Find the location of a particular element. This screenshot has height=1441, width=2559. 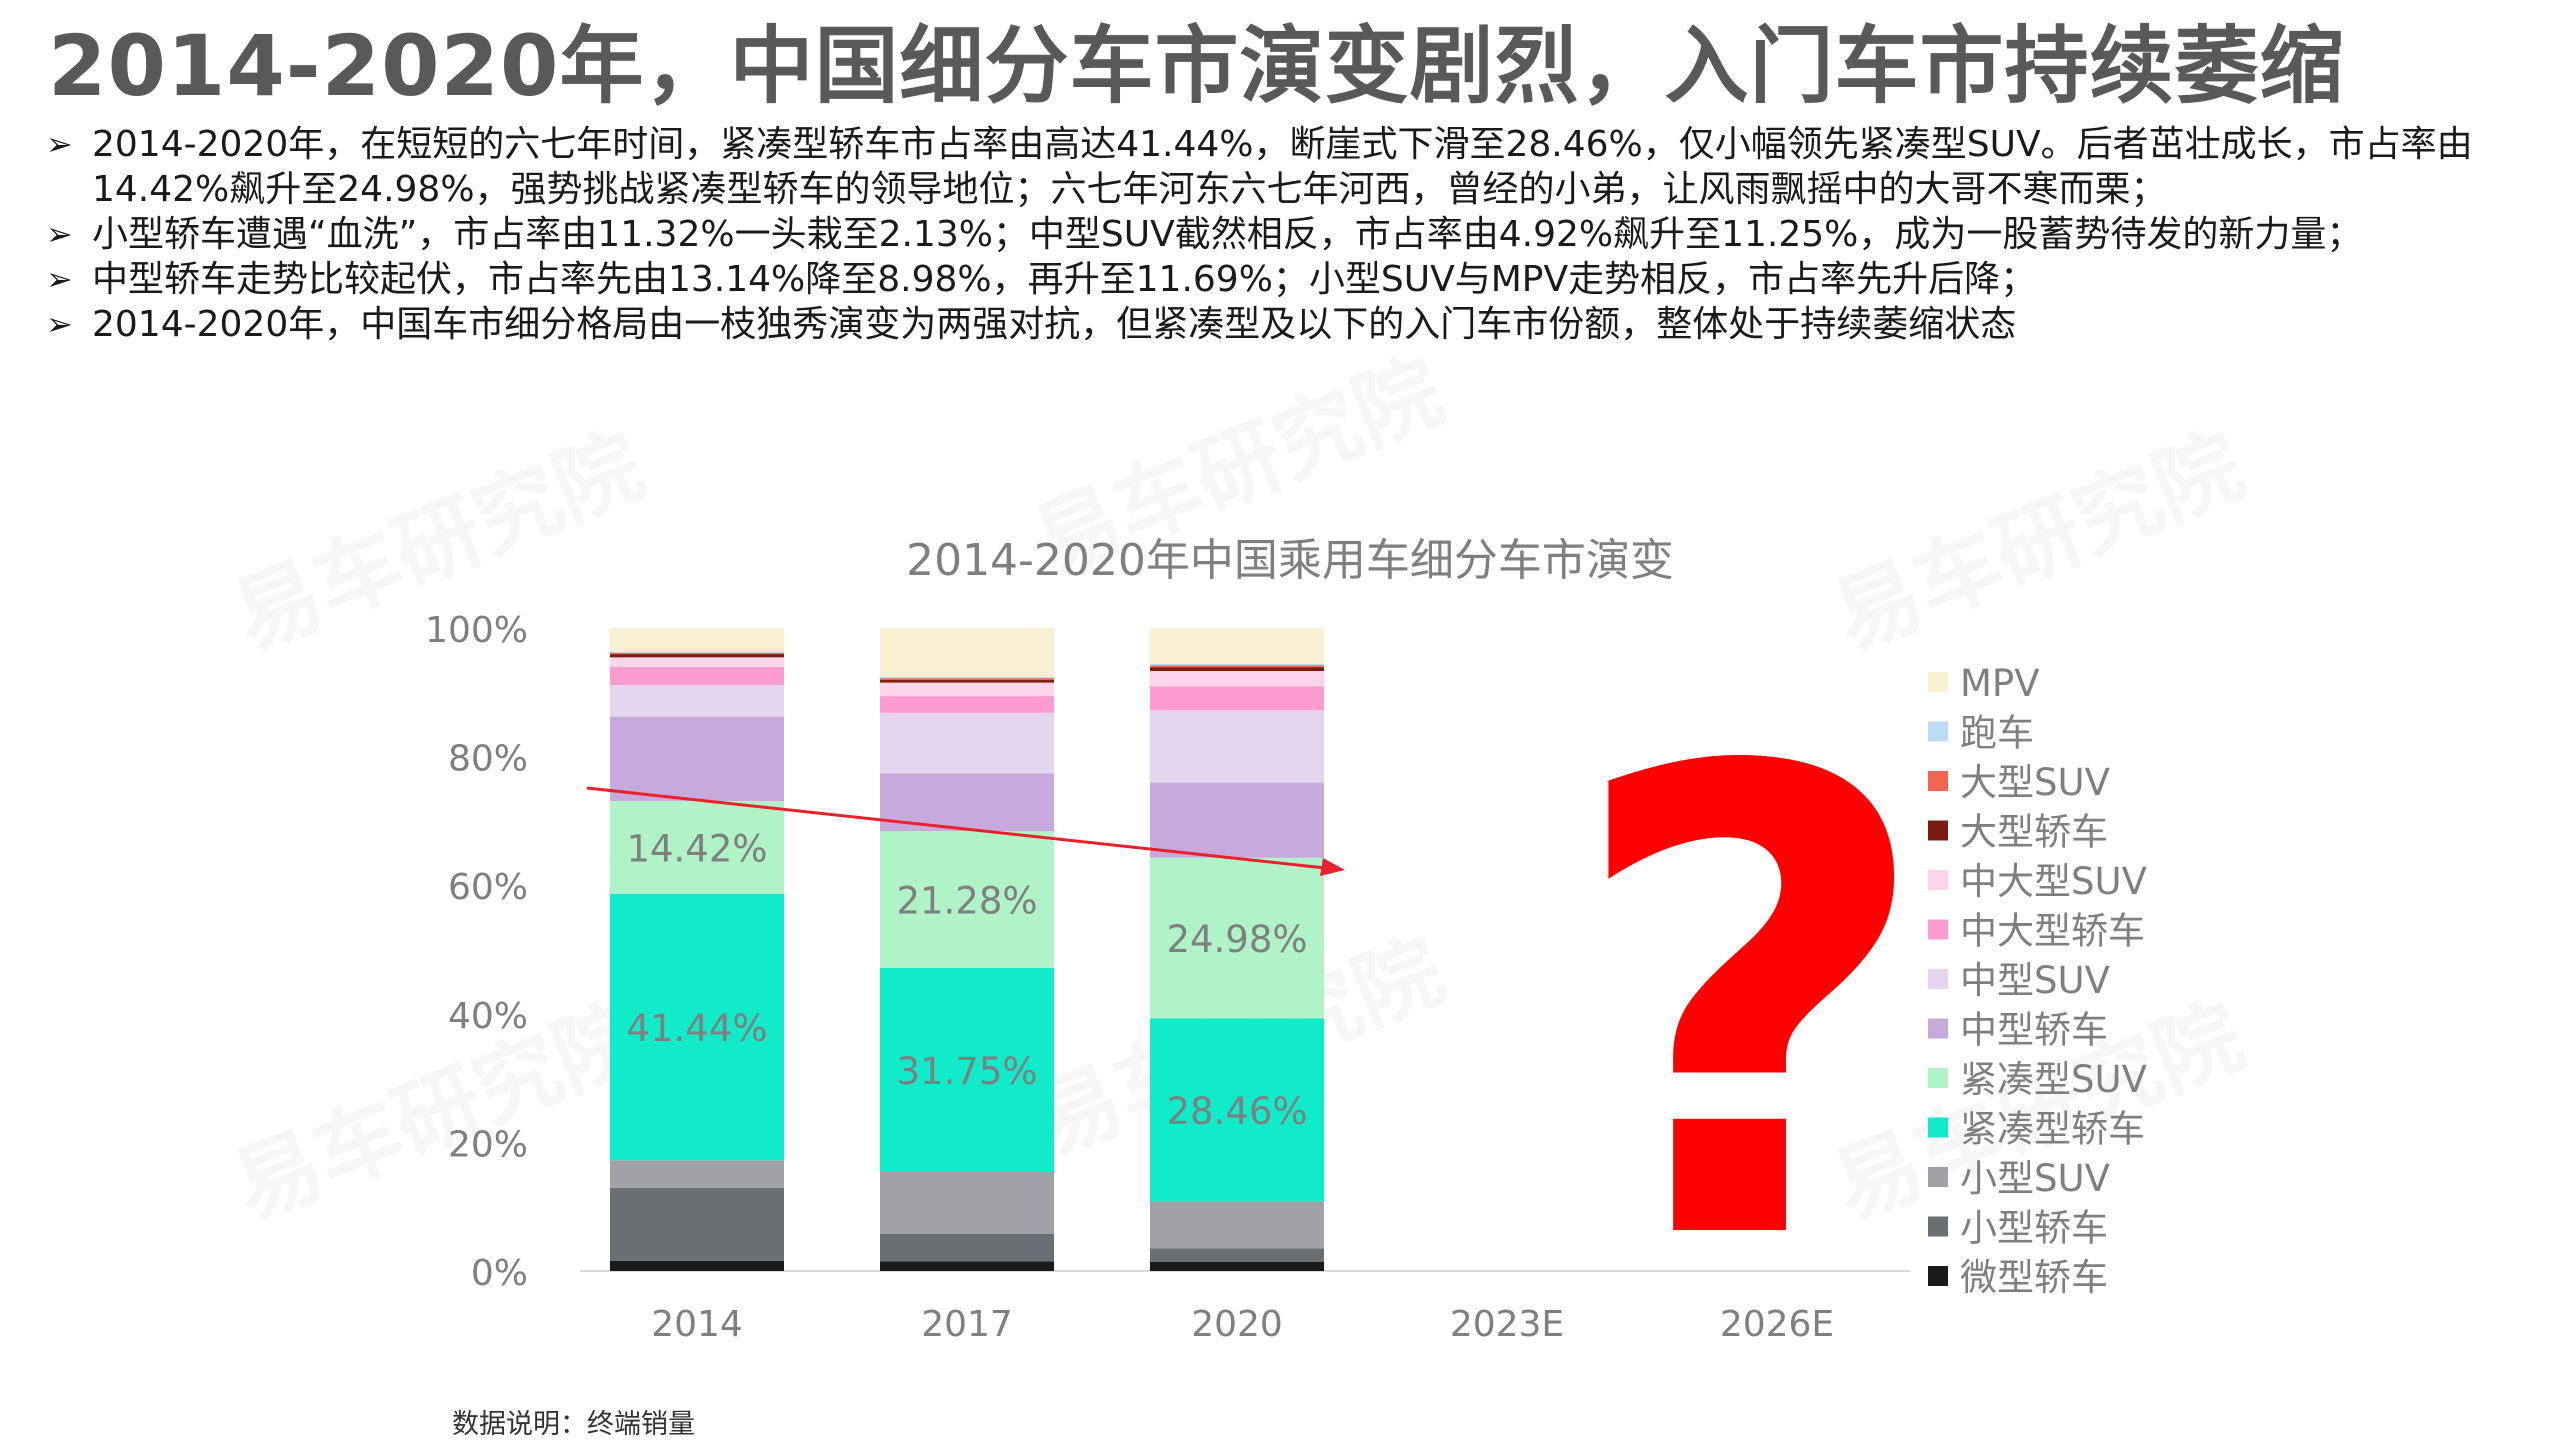

trend-arrow is located at coordinates (965, 831).